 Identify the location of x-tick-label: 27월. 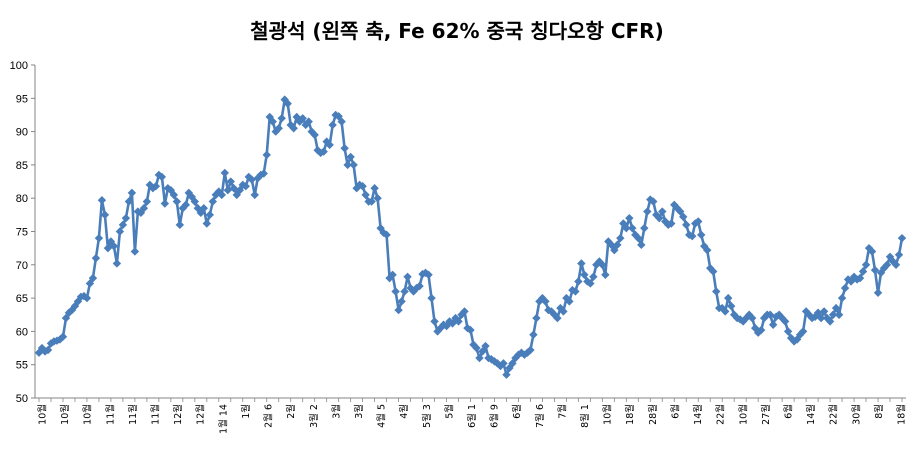
(766, 414).